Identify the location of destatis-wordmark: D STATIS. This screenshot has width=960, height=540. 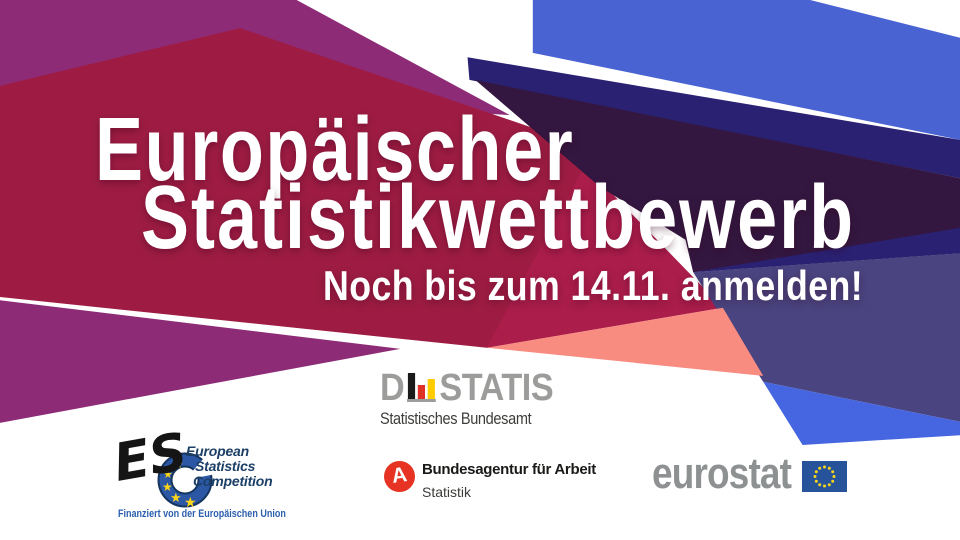
(467, 388).